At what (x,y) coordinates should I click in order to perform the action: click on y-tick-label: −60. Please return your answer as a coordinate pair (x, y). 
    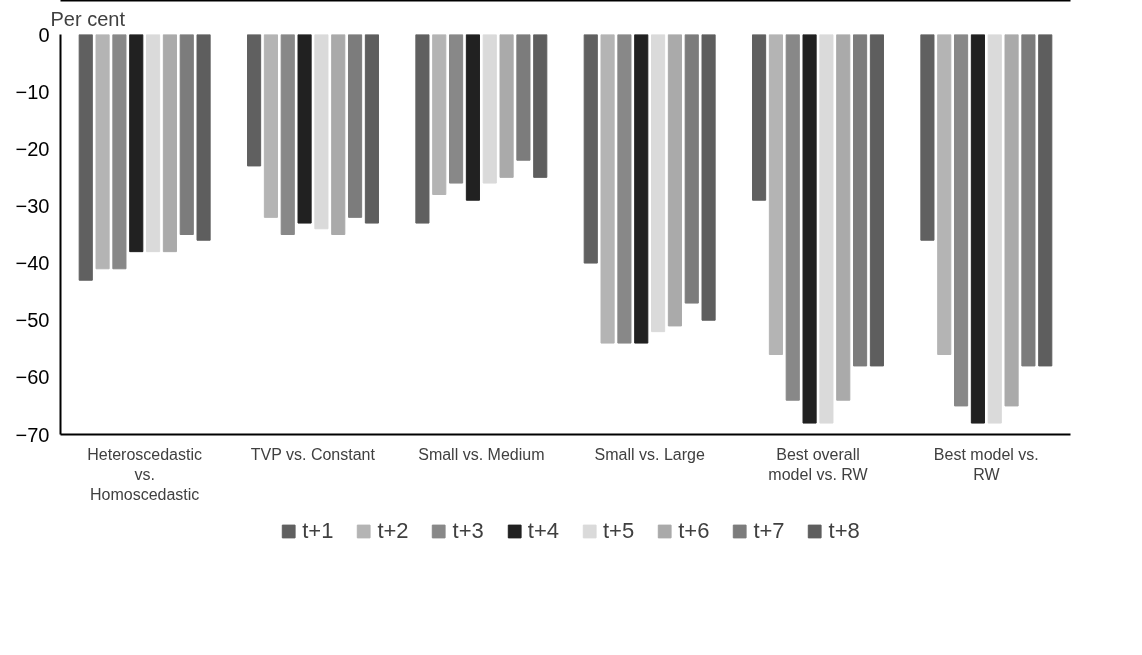
    Looking at the image, I should click on (32, 377).